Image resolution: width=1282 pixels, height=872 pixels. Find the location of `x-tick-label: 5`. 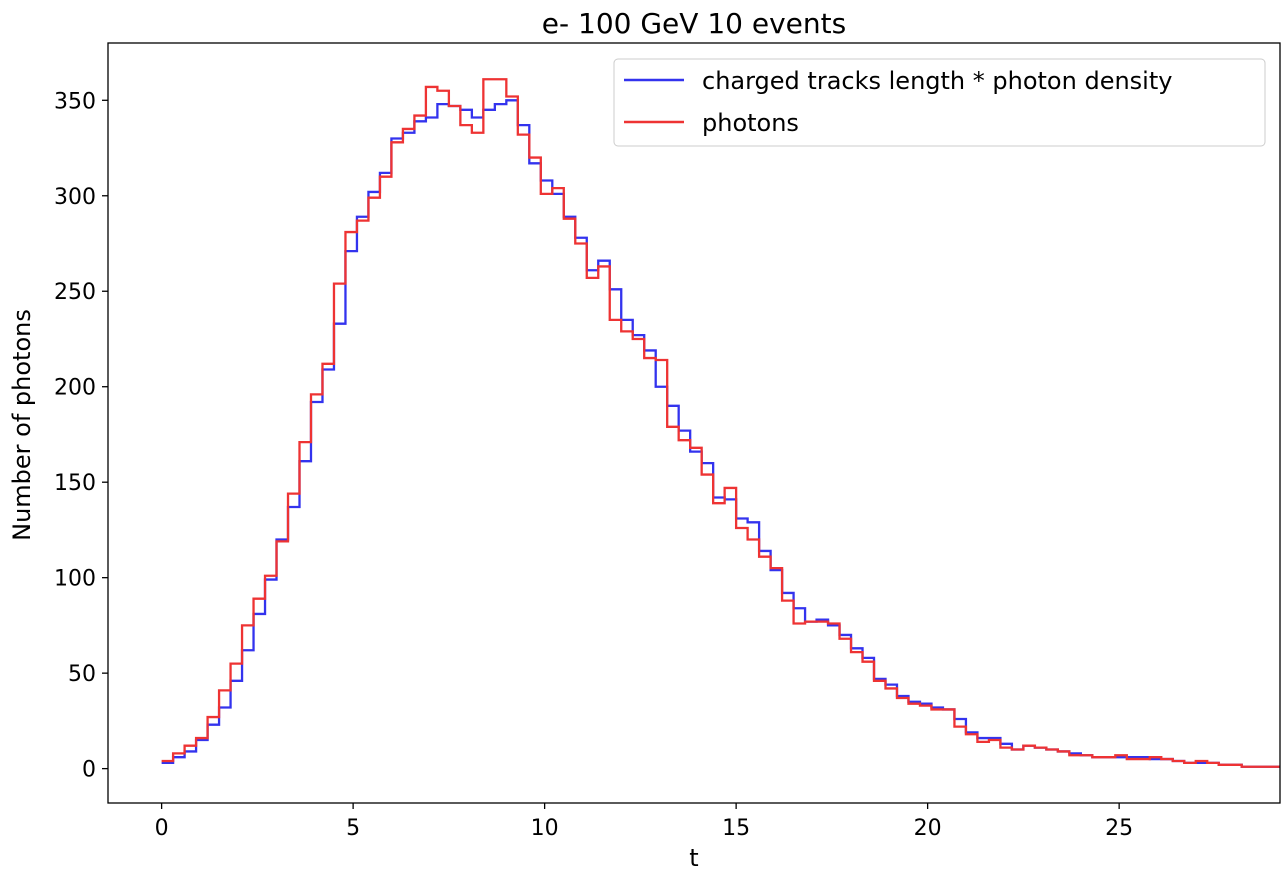

x-tick-label: 5 is located at coordinates (353, 828).